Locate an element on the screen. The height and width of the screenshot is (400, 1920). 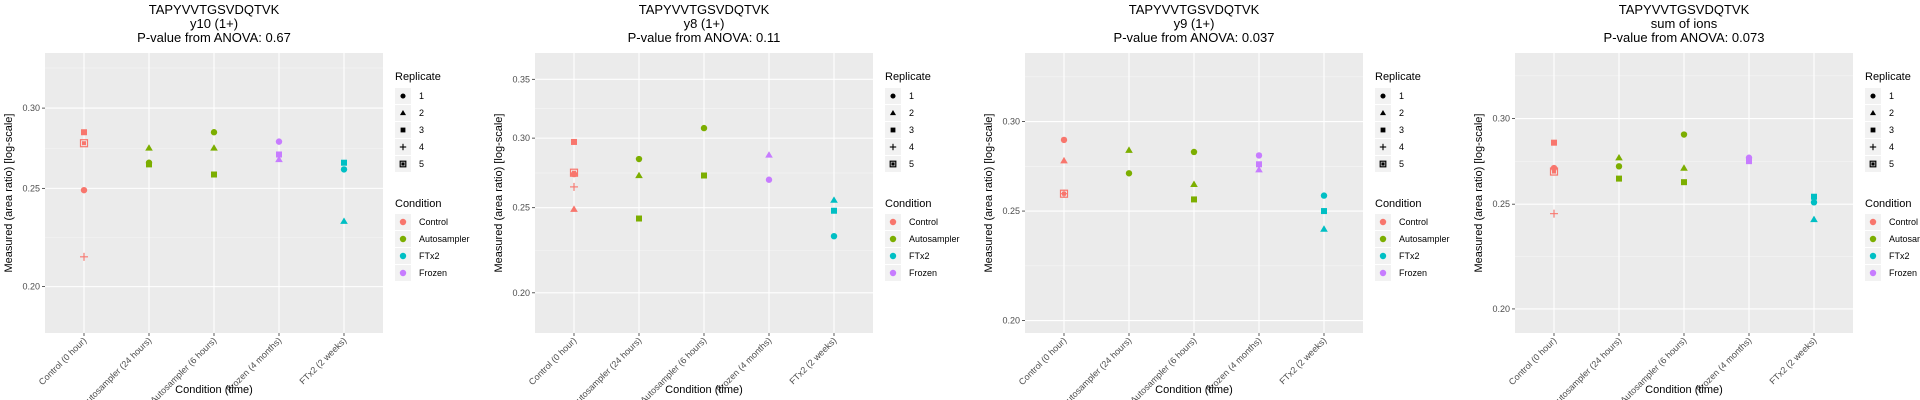
chart-title-line: y8 (1+) is located at coordinates (704, 23).